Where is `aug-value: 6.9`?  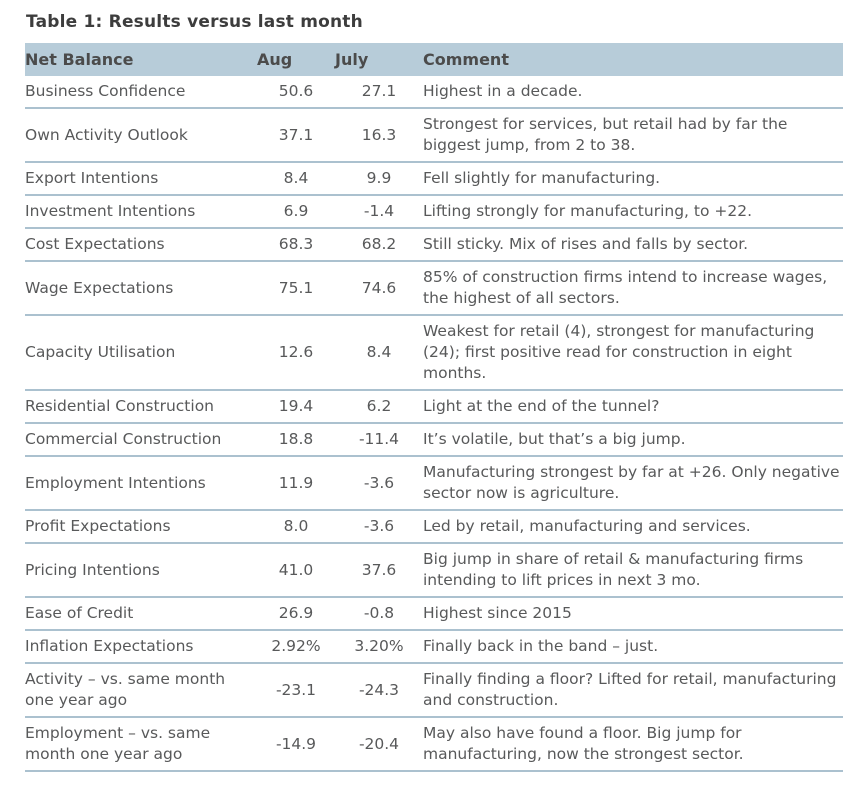 aug-value: 6.9 is located at coordinates (296, 212).